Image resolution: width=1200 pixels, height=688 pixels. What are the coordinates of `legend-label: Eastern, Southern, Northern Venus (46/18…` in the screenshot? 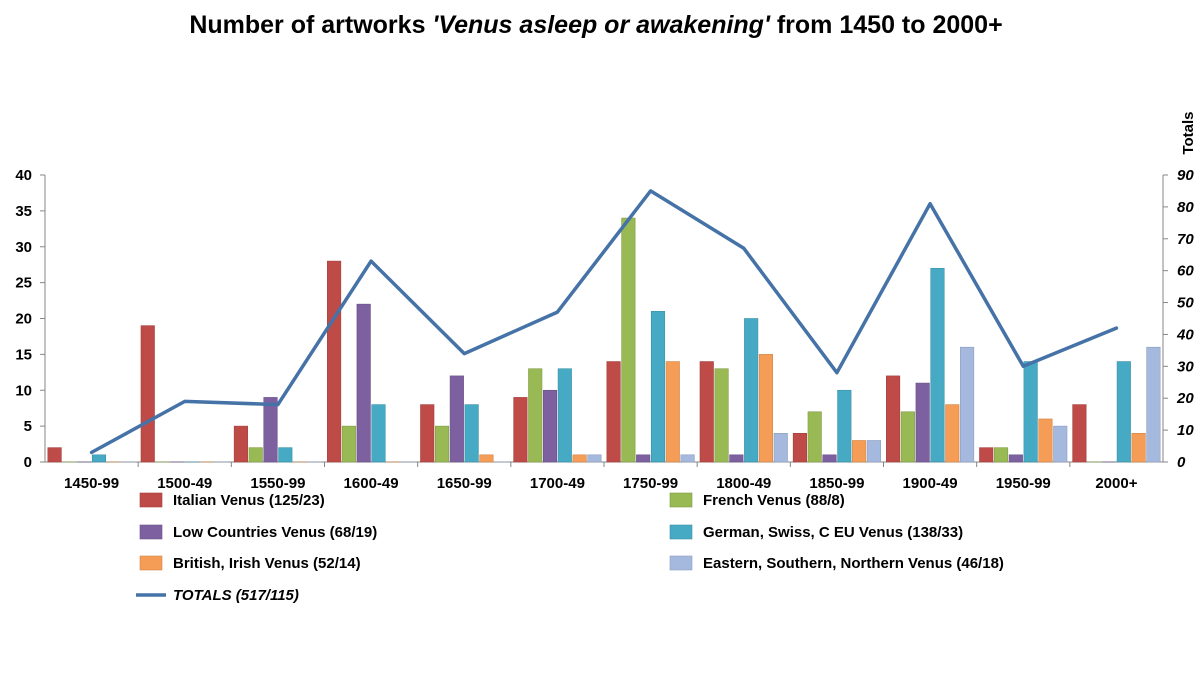 It's located at (853, 563).